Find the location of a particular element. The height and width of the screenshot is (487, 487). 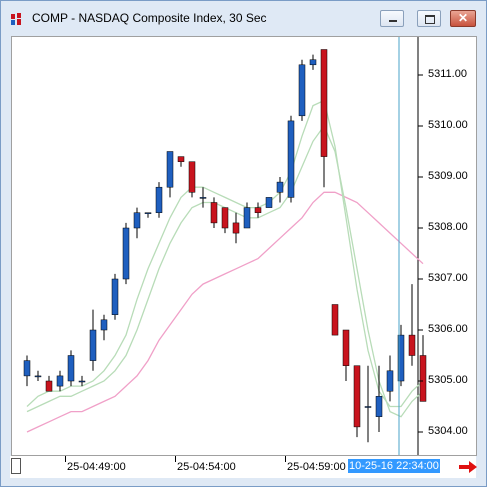

close-icon: ✕ is located at coordinates (463, 18).